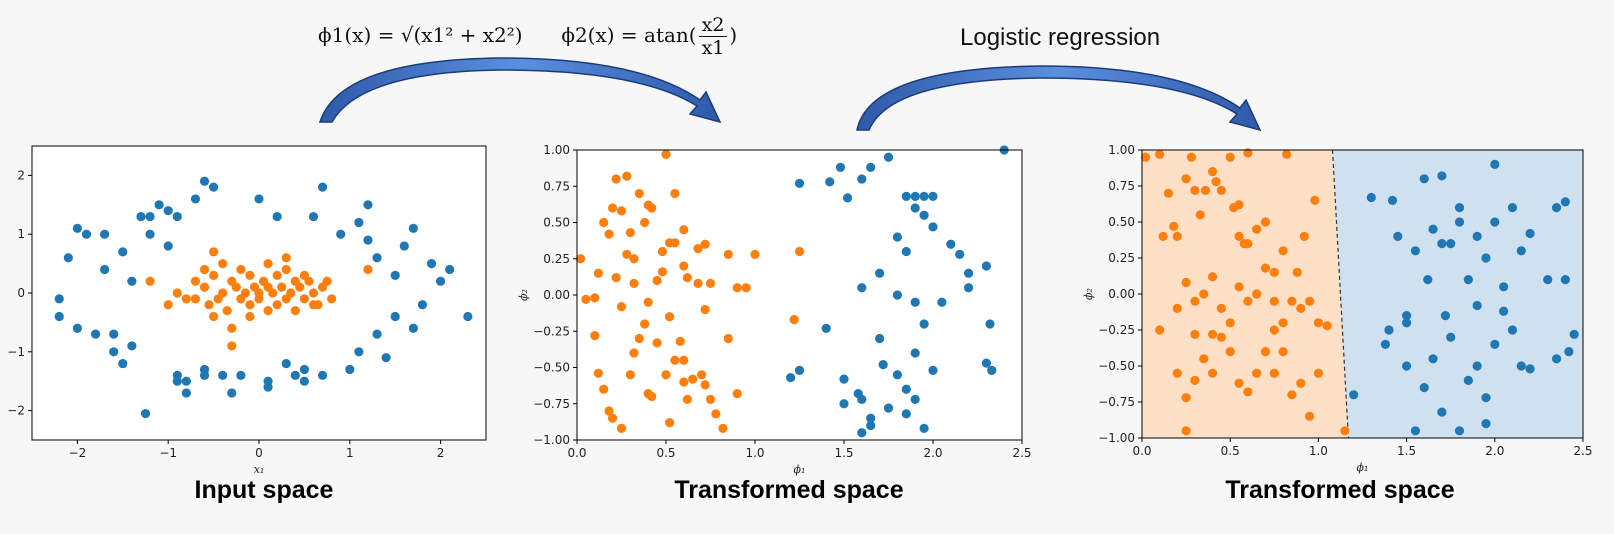 Image resolution: width=1614 pixels, height=534 pixels. I want to click on x-axis-label: ϕ₁, so click(800, 469).